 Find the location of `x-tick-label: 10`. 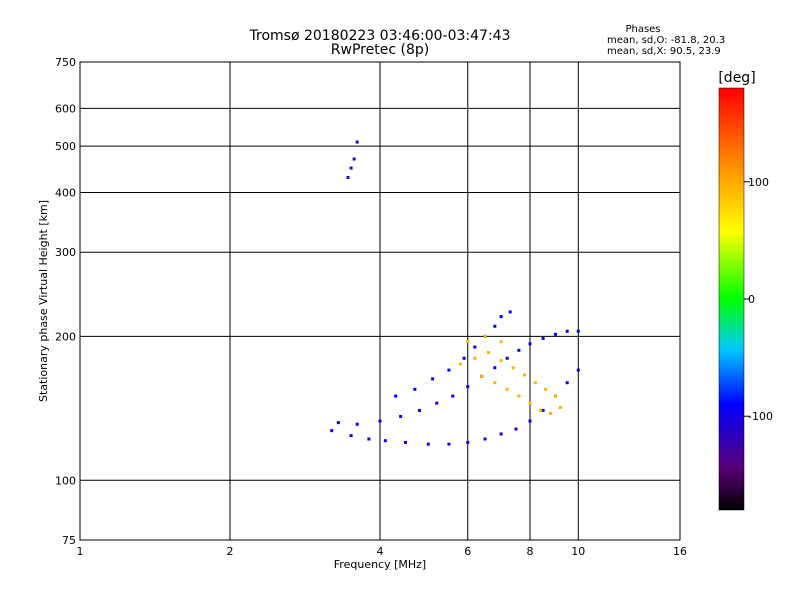

x-tick-label: 10 is located at coordinates (578, 551).